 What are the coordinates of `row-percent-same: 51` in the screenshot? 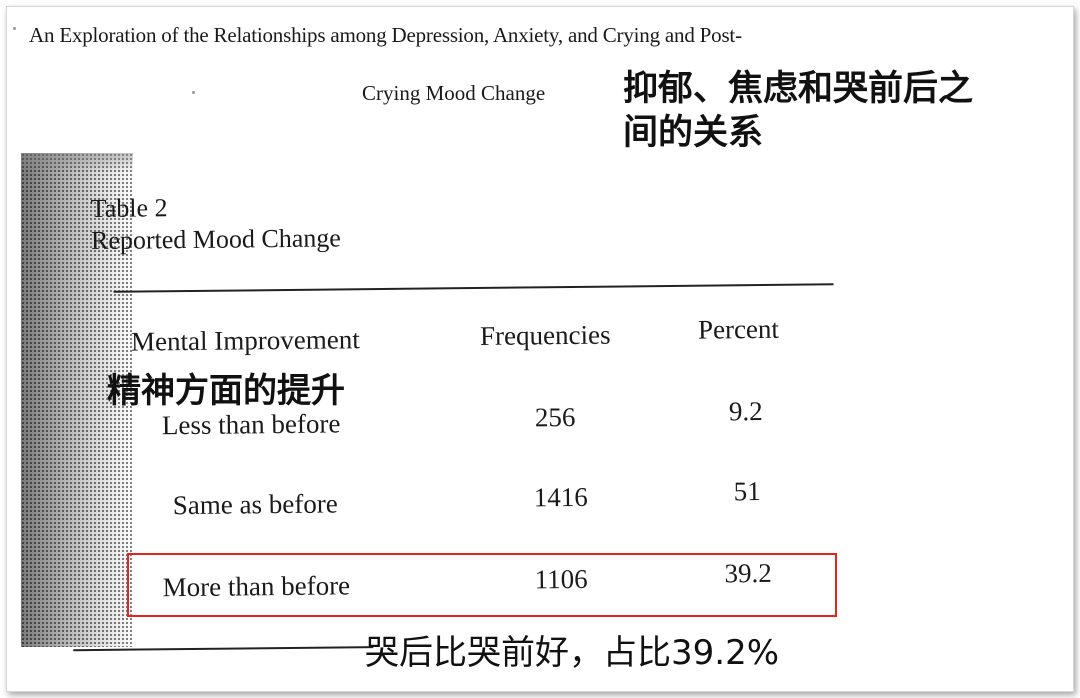 It's located at (747, 491).